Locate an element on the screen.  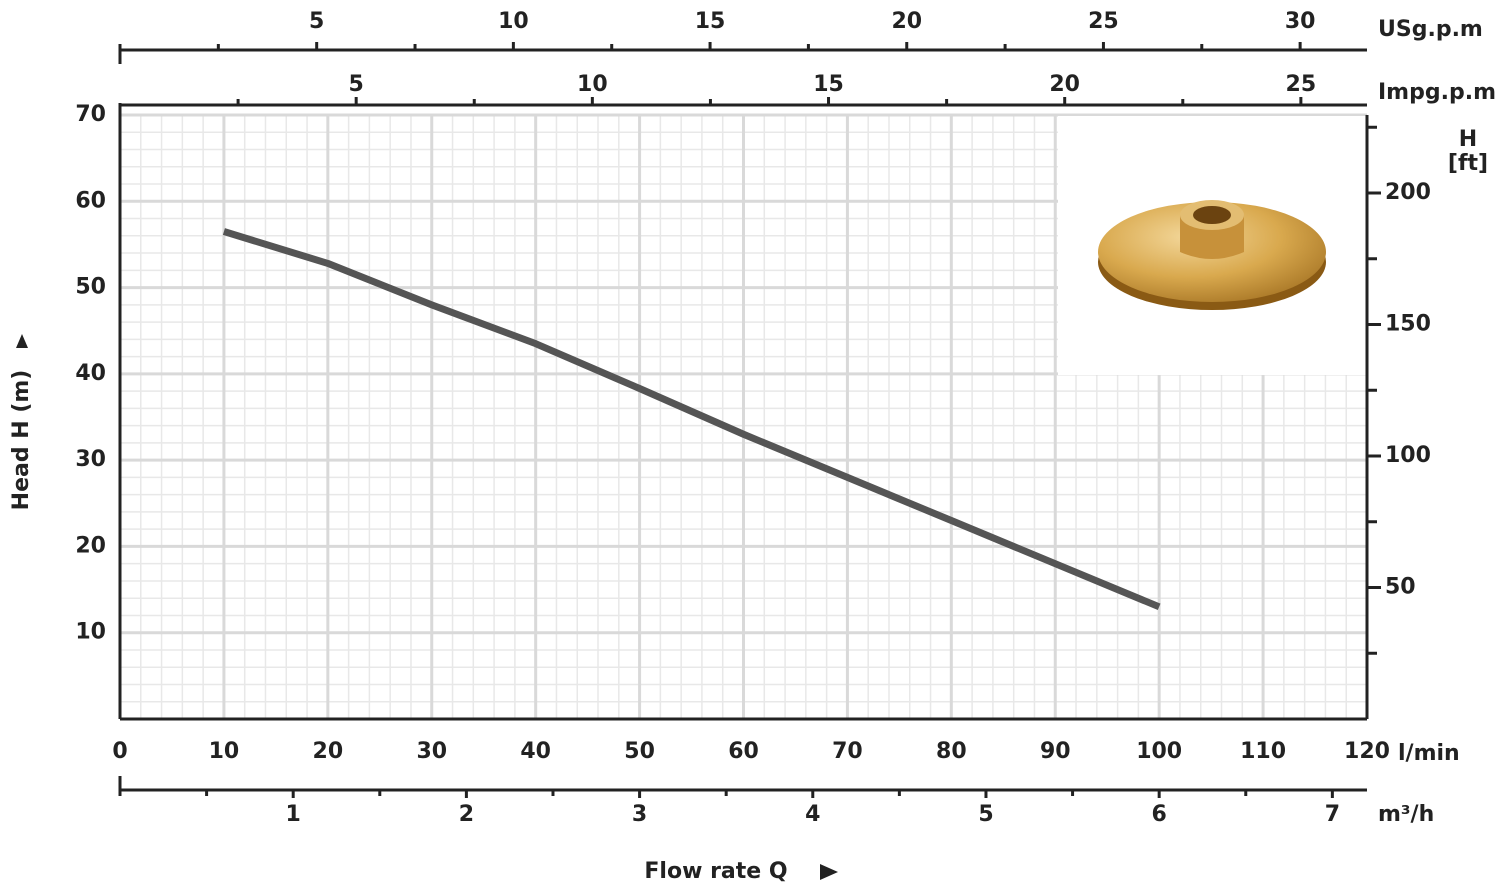
extra-axis-tick-label: 3 is located at coordinates (639, 814).